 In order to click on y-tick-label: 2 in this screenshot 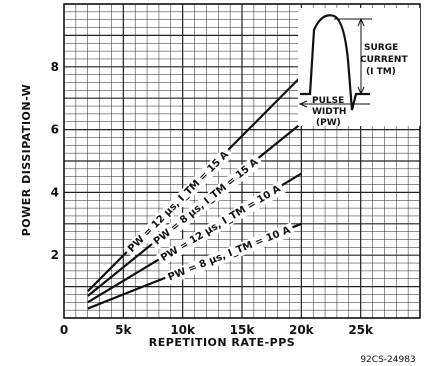, I will do `click(55, 255)`.